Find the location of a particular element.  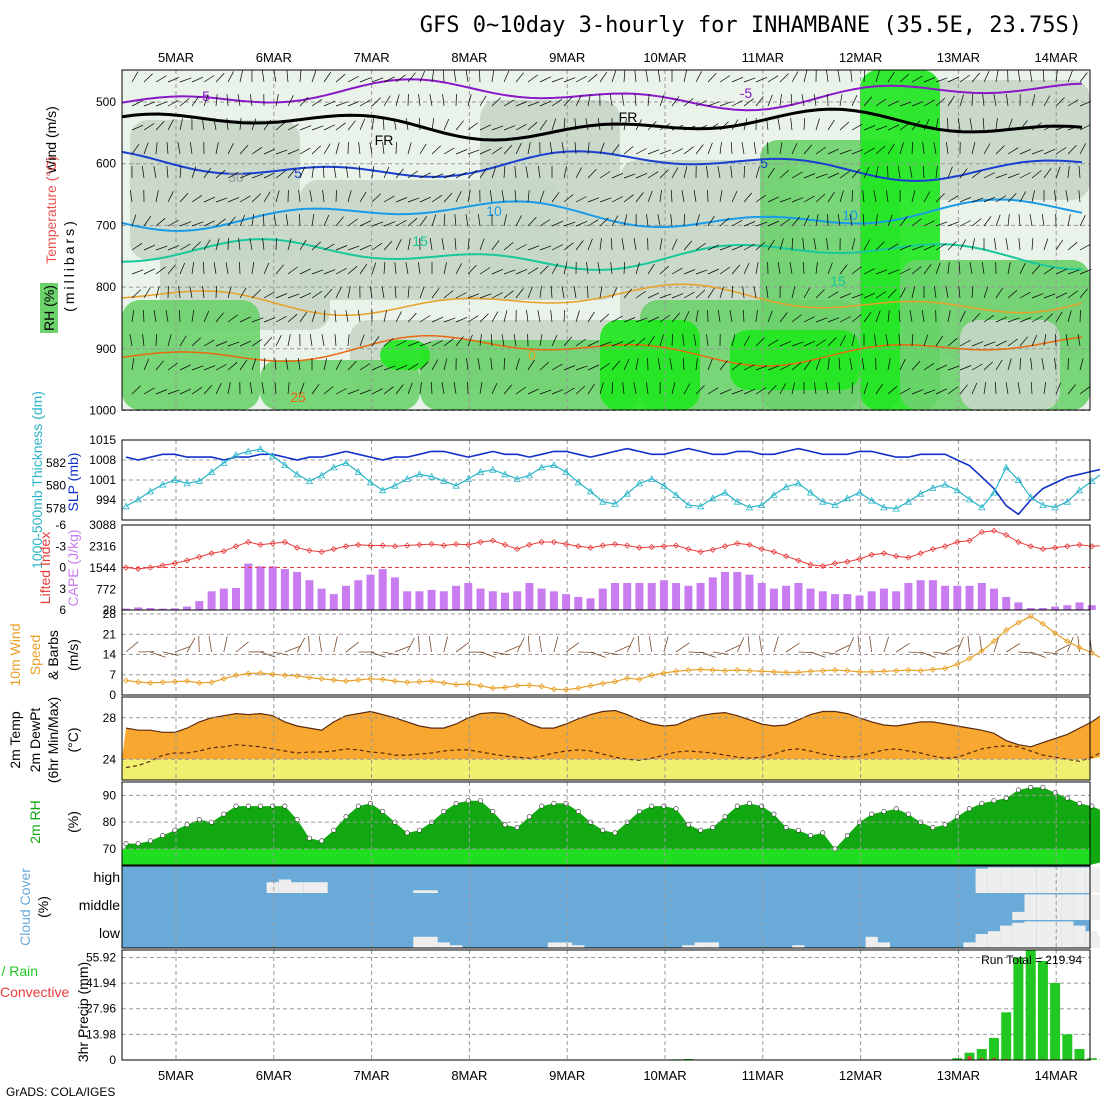

footer-credit: GrADS: COLA/IGES is located at coordinates (60, 1092).